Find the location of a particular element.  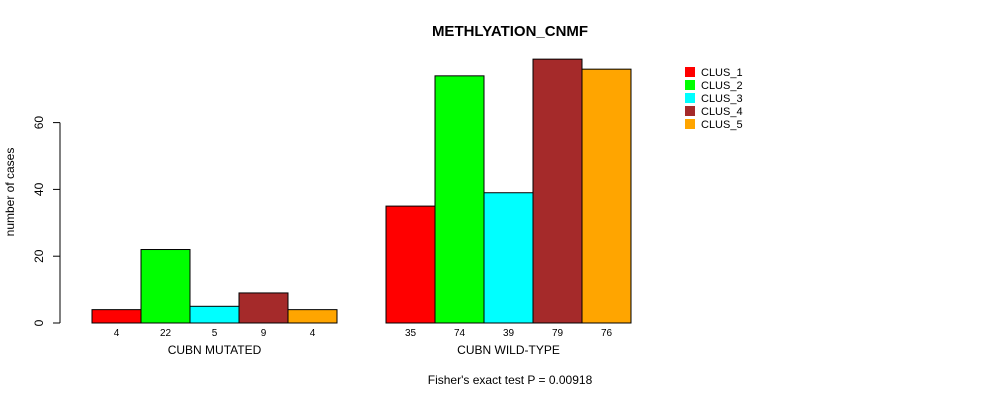

legend-label: CLUS_4 is located at coordinates (722, 112).